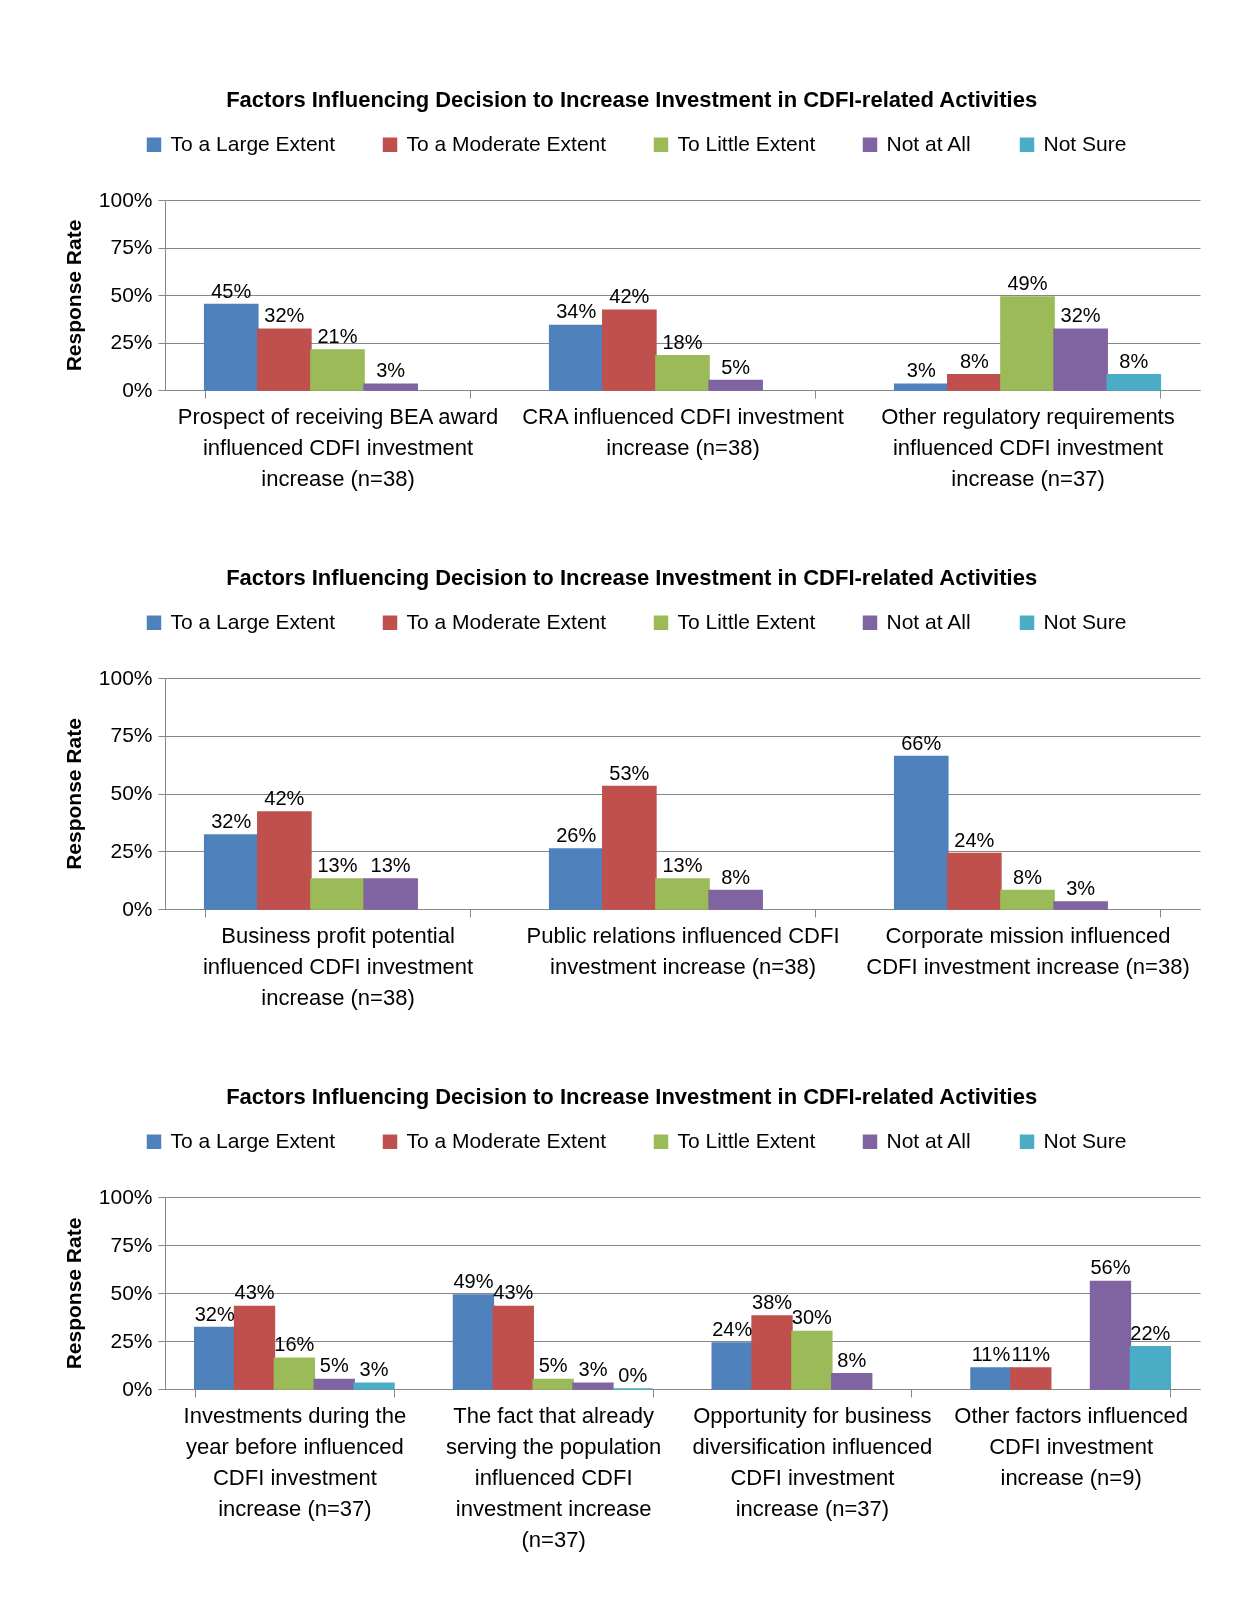  I want to click on x-tick-label: Prospect of receiving BEA award influenced CDFI investment increase (n=38), so click(338, 447).